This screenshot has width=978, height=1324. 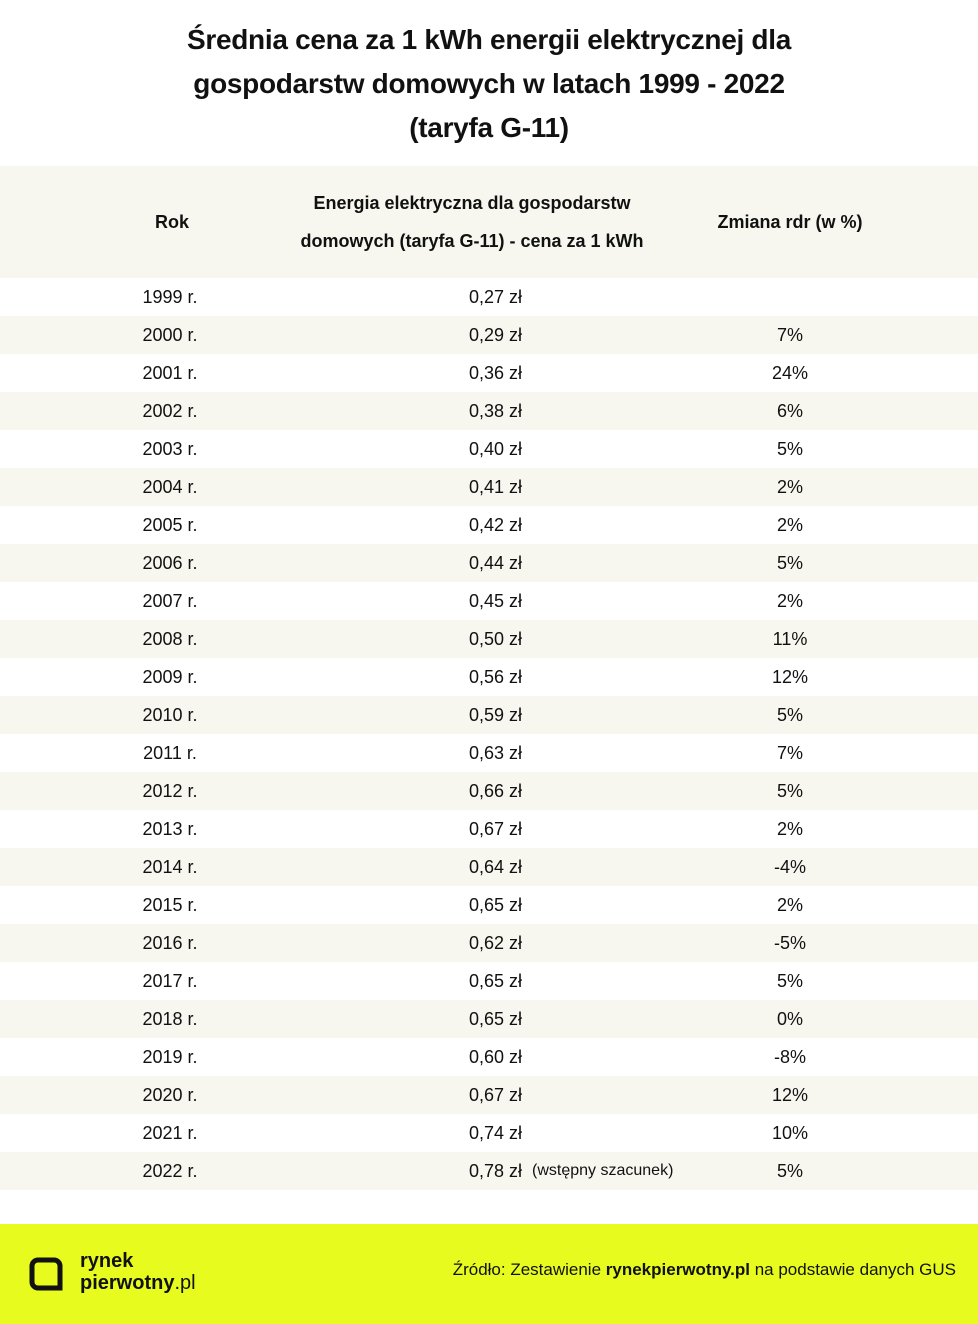 What do you see at coordinates (495, 411) in the screenshot?
I see `cell-price: 0,38 zł` at bounding box center [495, 411].